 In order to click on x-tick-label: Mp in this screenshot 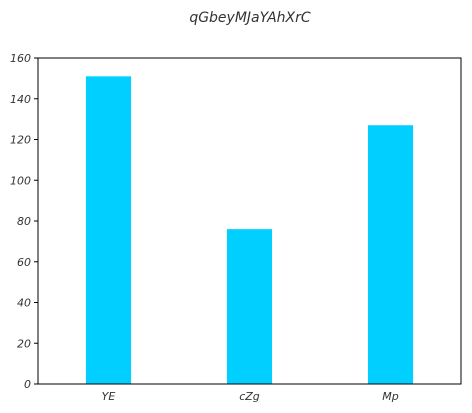, I will do `click(390, 396)`.